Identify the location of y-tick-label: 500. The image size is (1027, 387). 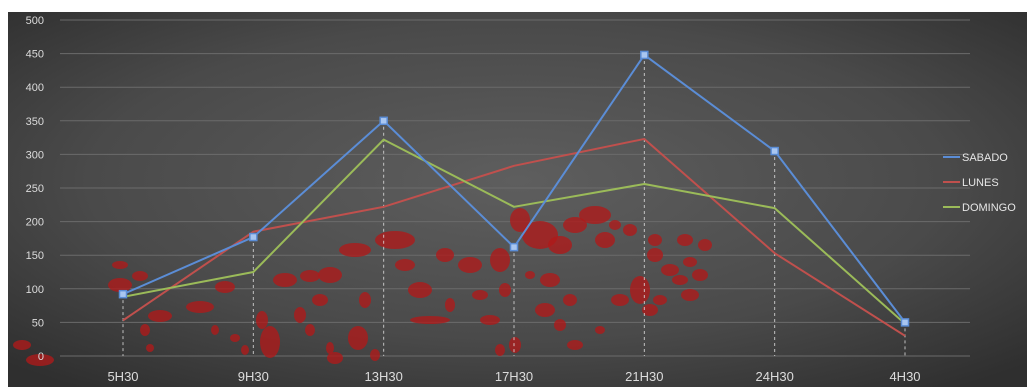
(35, 21).